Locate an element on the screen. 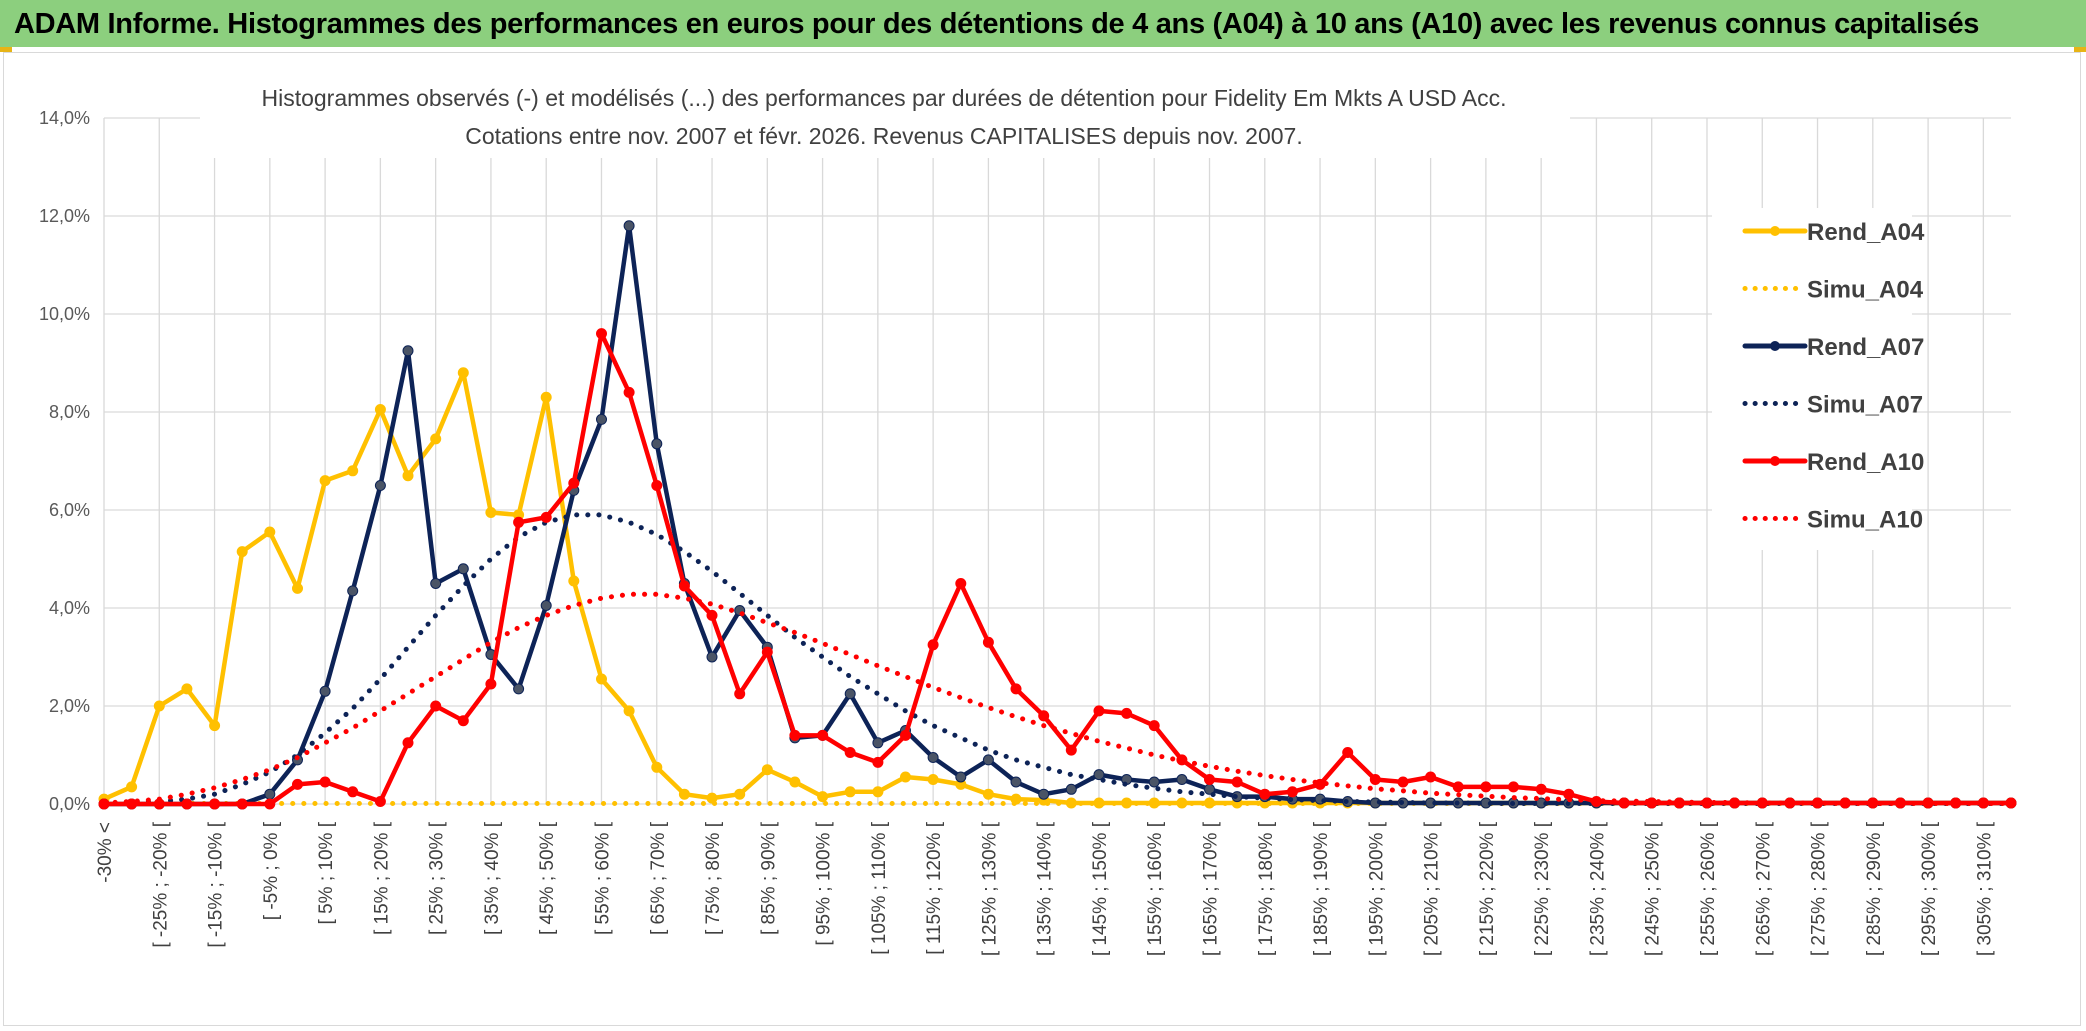 This screenshot has width=2086, height=1031. legend-label-rend-a04: Rend_A04 is located at coordinates (1866, 232).